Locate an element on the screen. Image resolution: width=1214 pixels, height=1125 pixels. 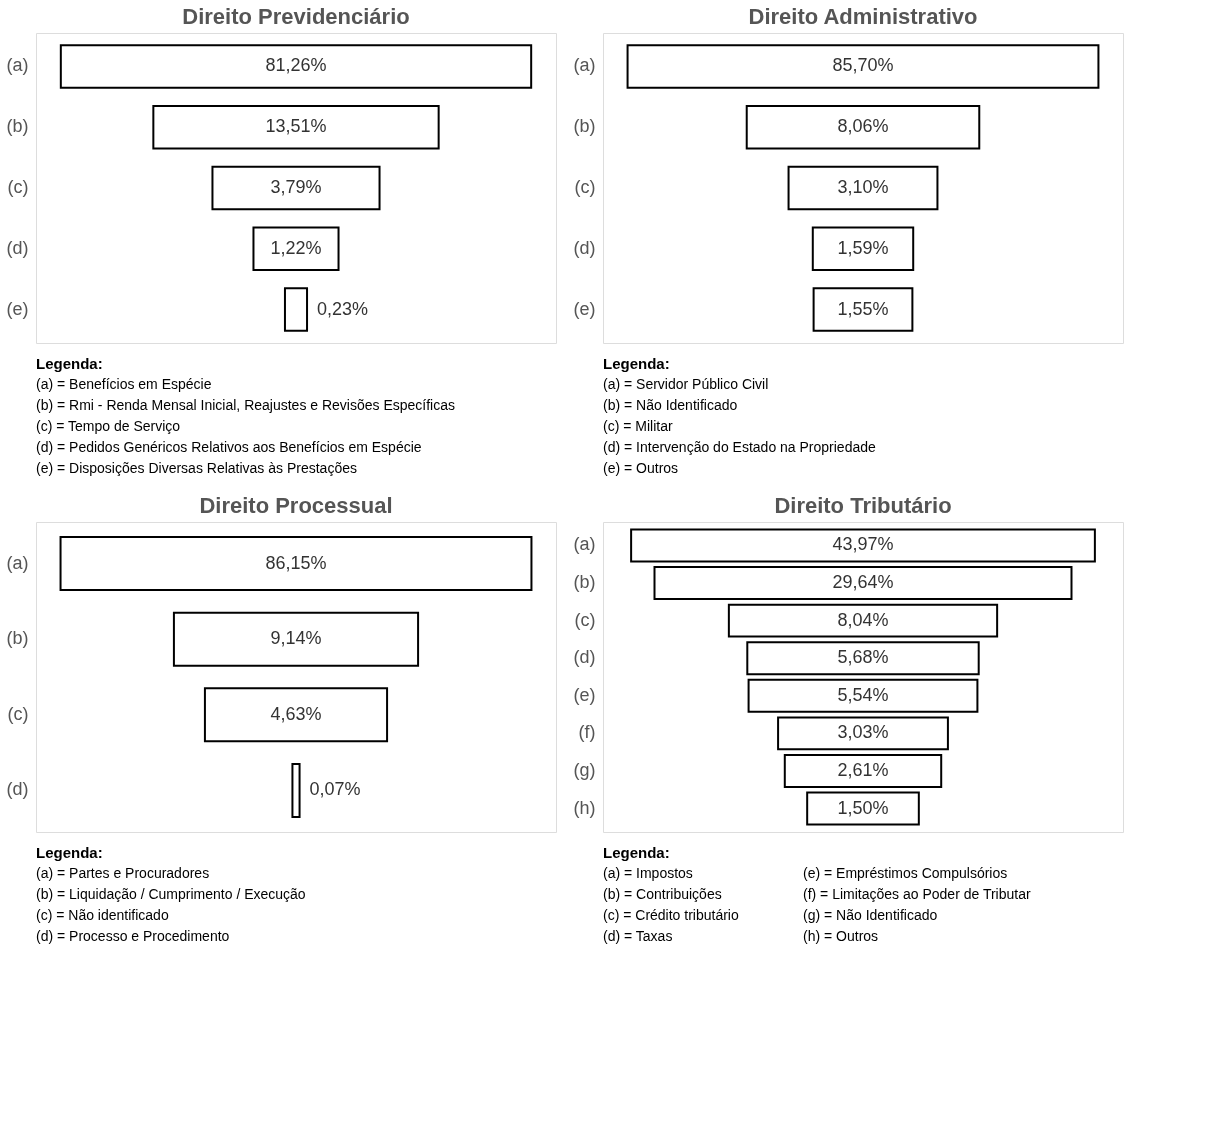
data-label: 1,50% is located at coordinates (863, 807).